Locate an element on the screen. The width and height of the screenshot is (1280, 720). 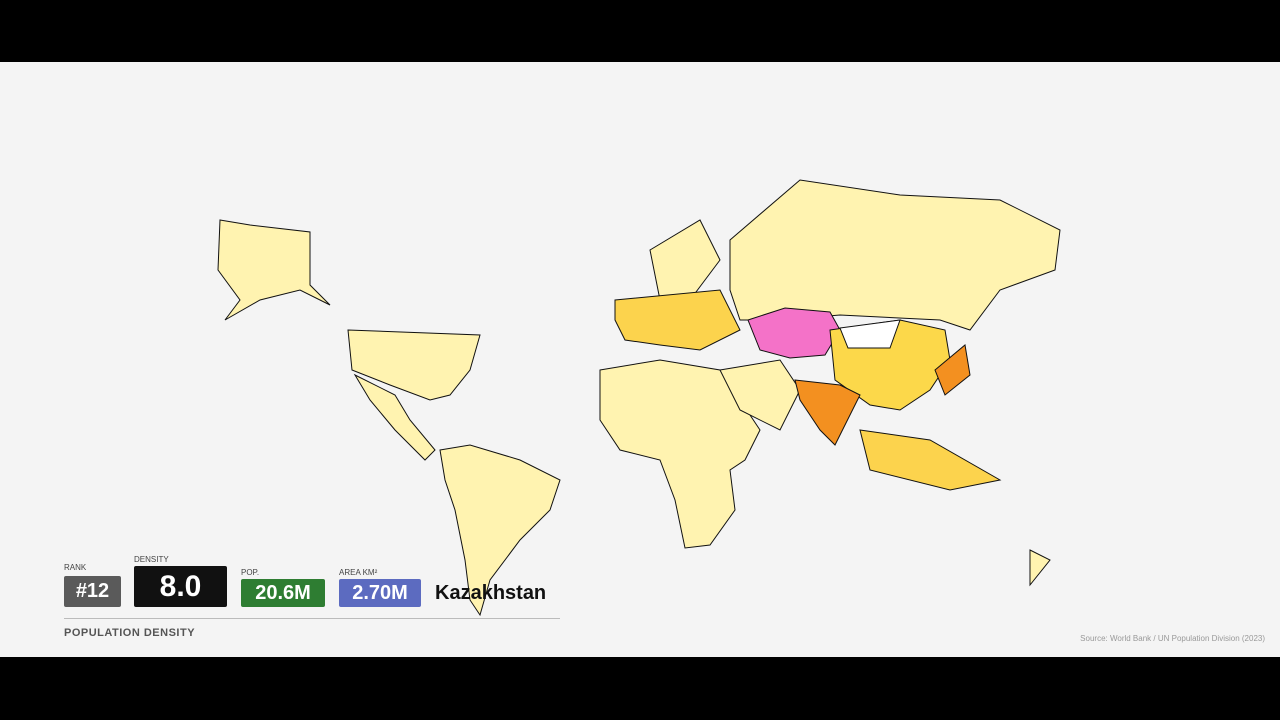
pop-label: POP. is located at coordinates (250, 572).